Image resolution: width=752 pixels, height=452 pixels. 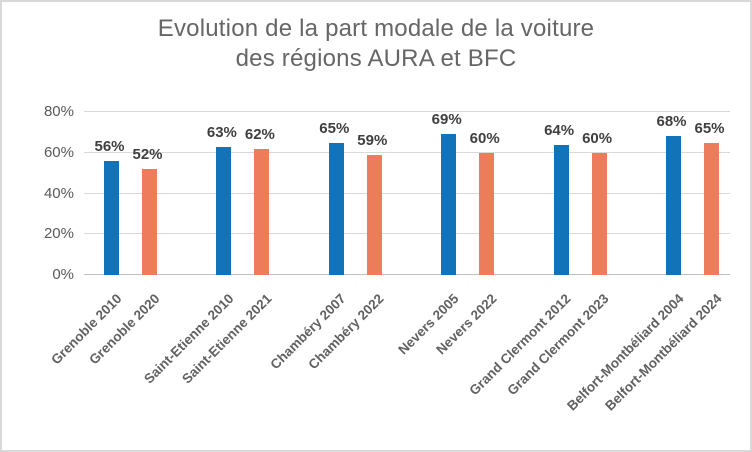 What do you see at coordinates (709, 128) in the screenshot?
I see `data-label-belfort-montb-liard-2024: 65%` at bounding box center [709, 128].